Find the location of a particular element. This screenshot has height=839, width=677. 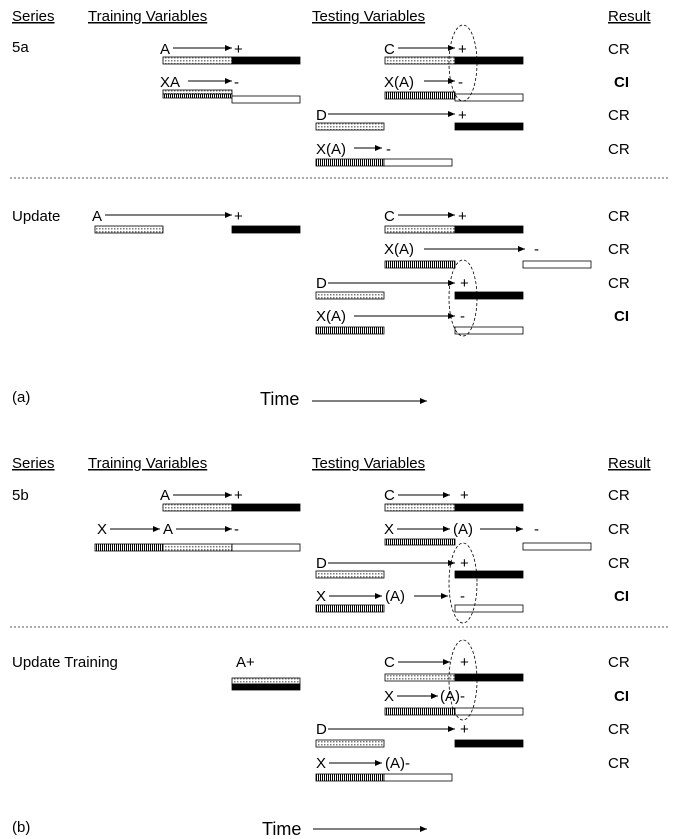

train-stimulus: XA is located at coordinates (170, 82).